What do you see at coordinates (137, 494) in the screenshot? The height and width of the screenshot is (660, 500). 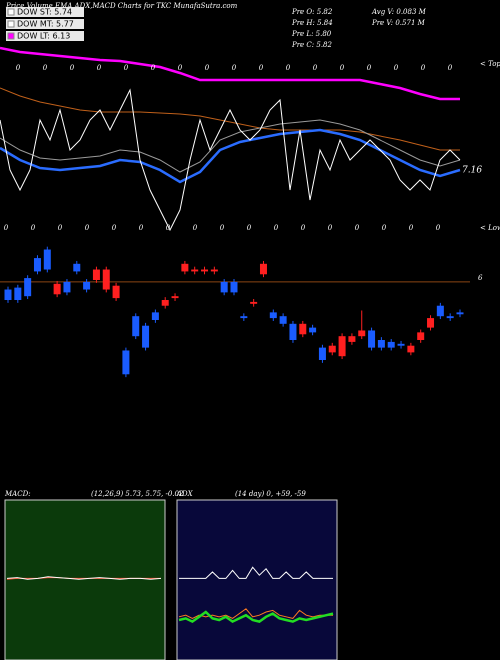 I see `panel-subtitle: (12,26,9) 5.73, 5.75, -0.02` at bounding box center [137, 494].